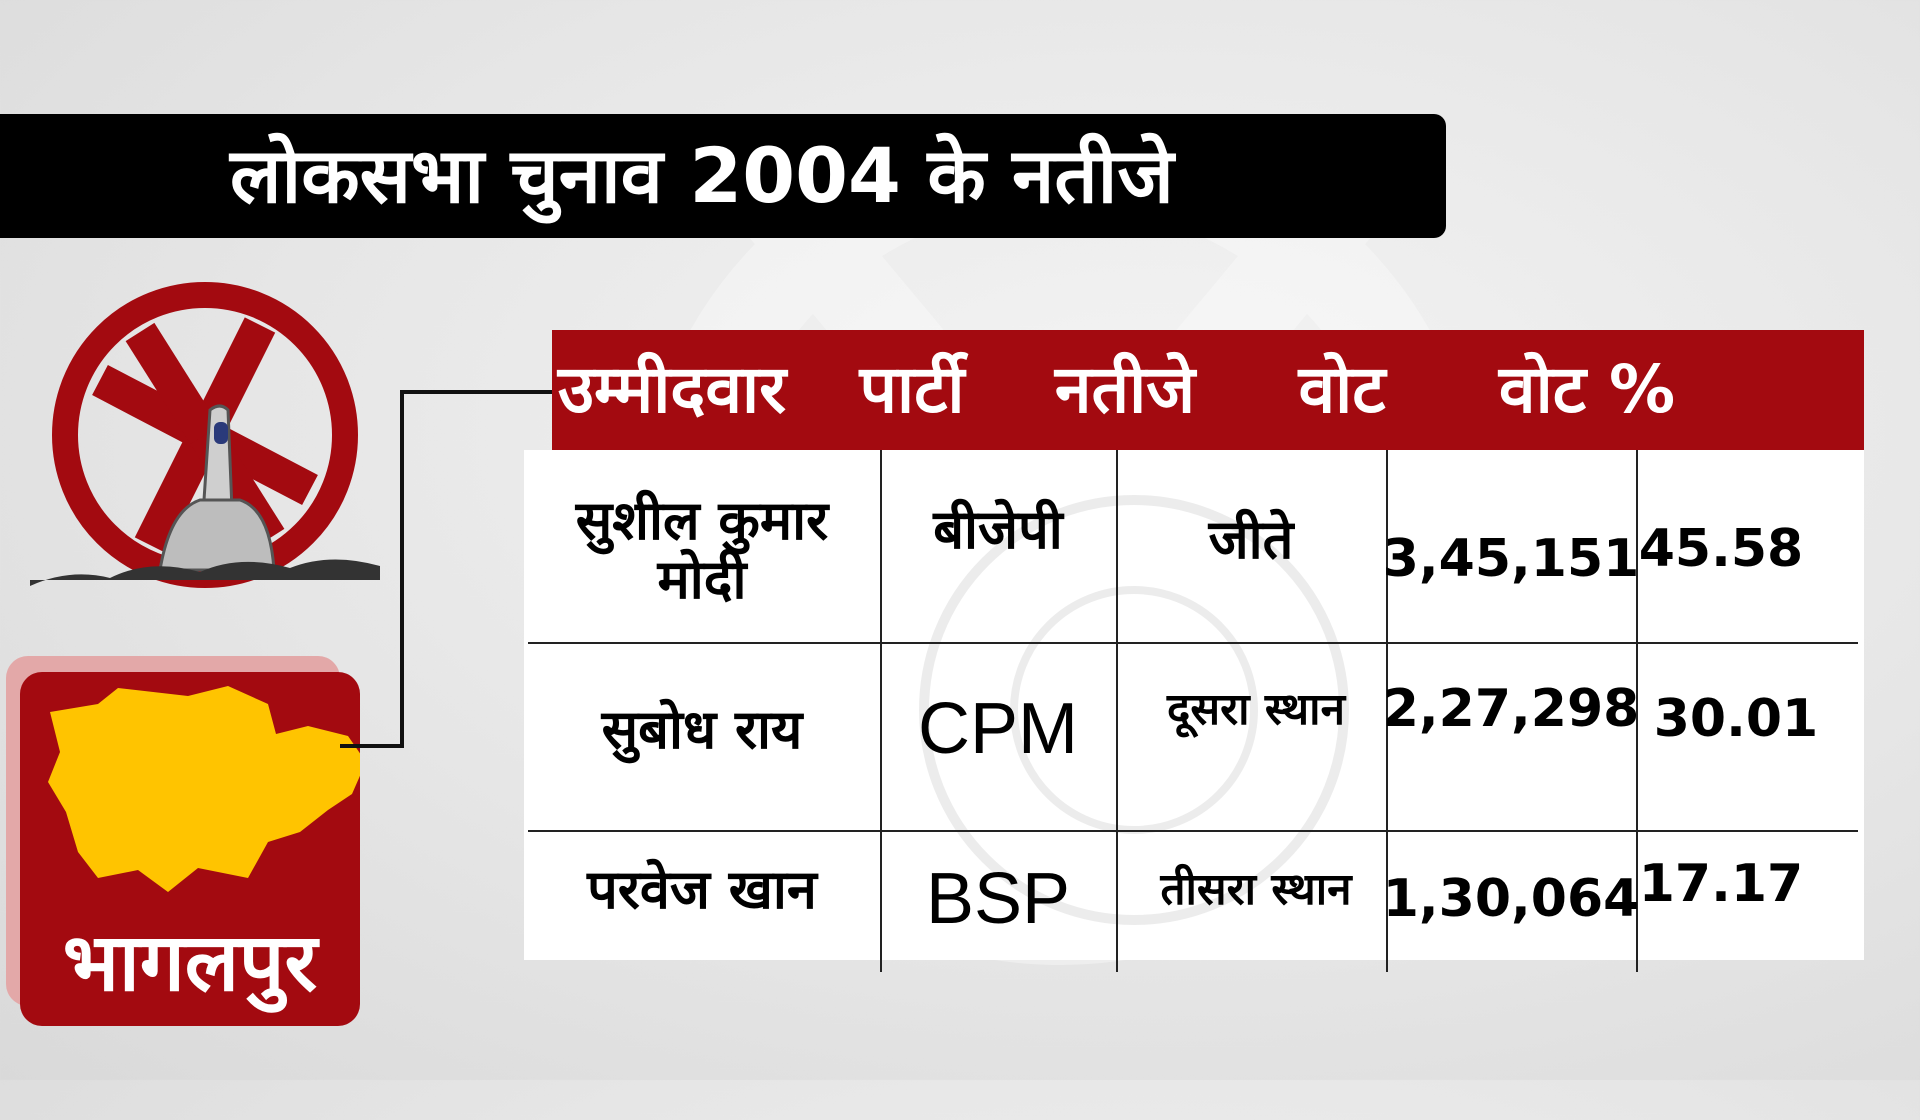 The image size is (1920, 1120). What do you see at coordinates (205, 435) in the screenshot?
I see `election-symbol-icon` at bounding box center [205, 435].